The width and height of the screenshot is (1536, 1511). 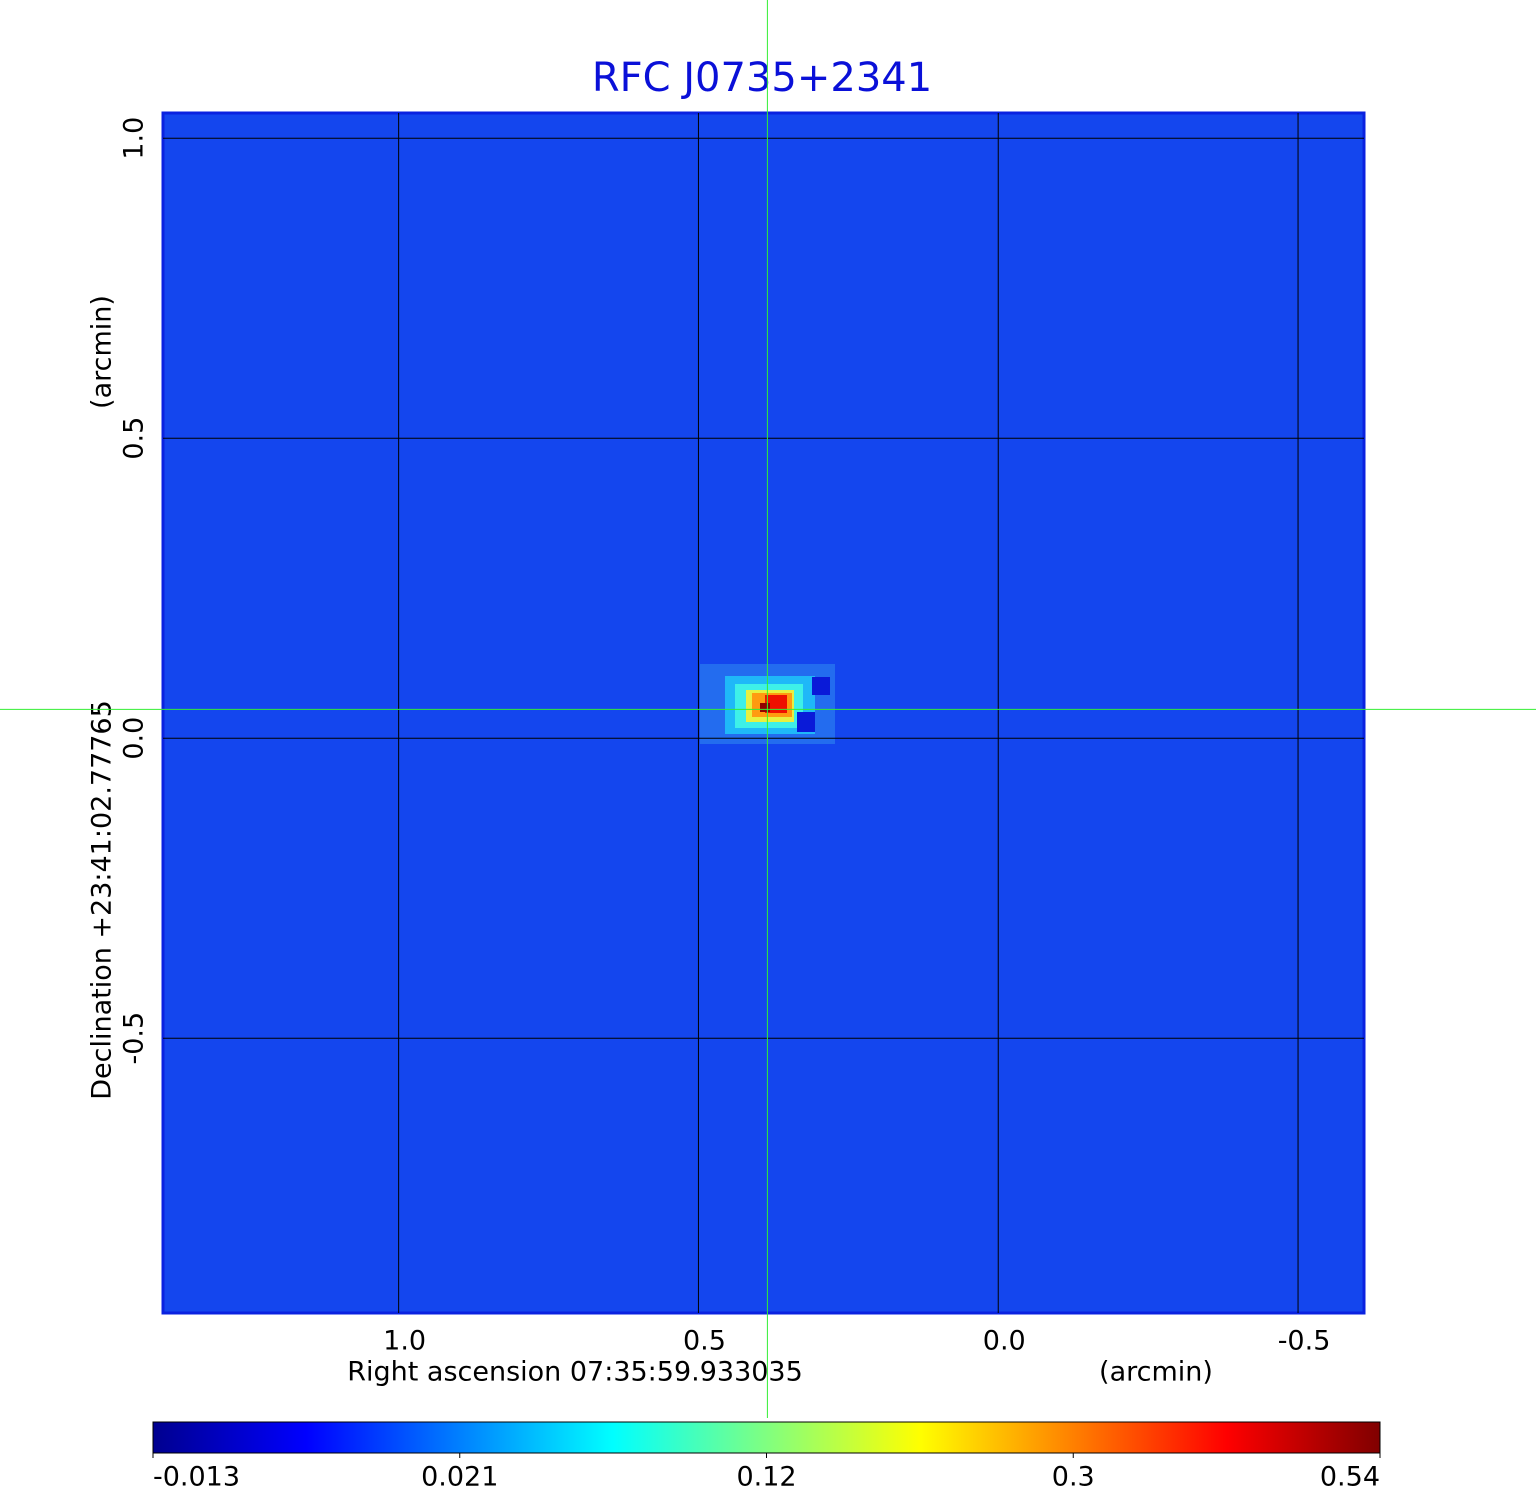 I want to click on y-tick-label: 0.5, so click(x=134, y=438).